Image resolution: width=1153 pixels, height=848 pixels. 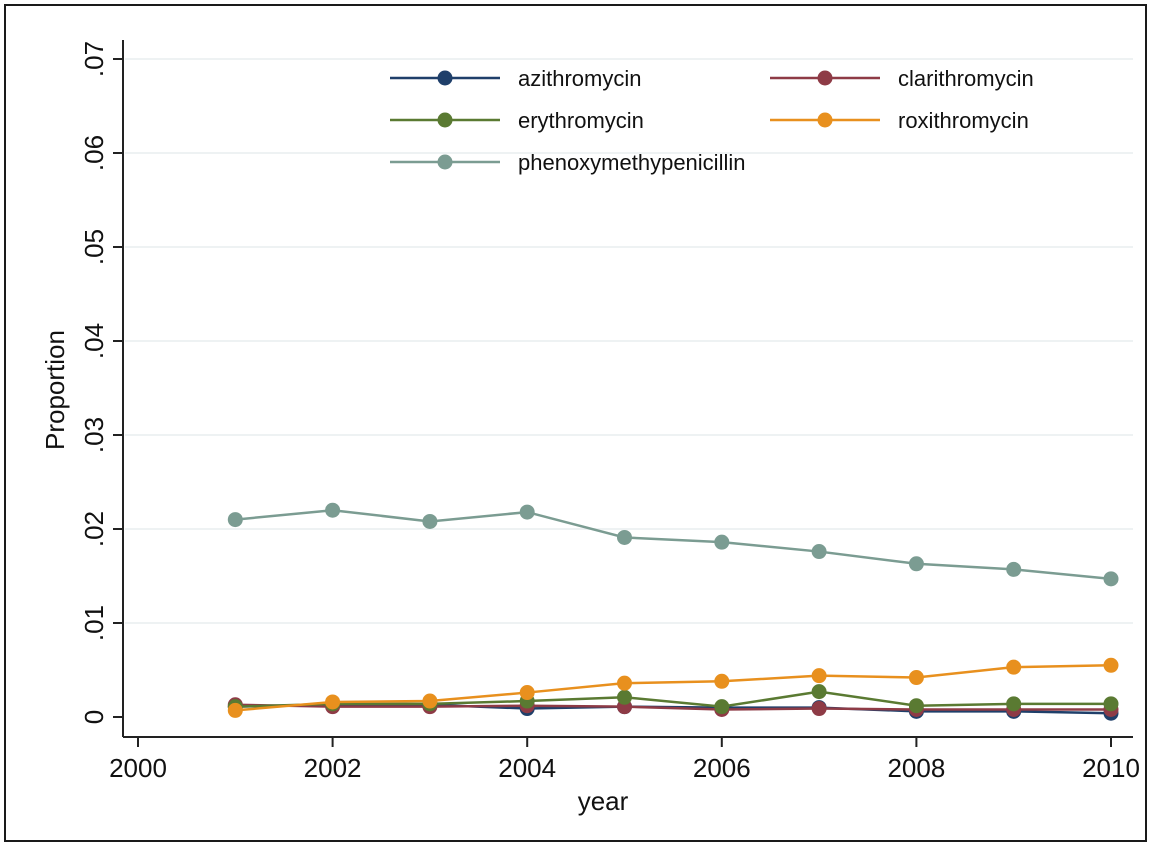 I want to click on y-ticks: 0 .01 .02 .03 .04 .05 .06 .07, so click(x=101, y=382).